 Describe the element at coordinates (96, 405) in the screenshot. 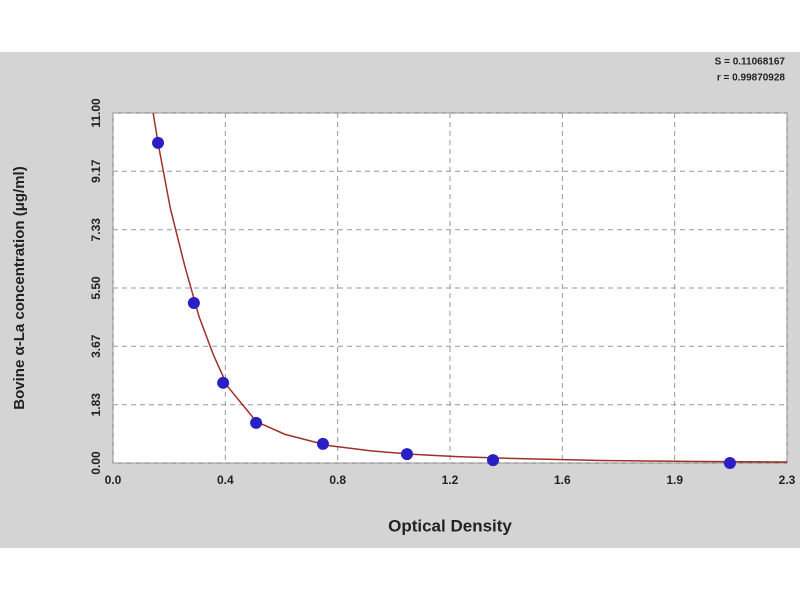

I see `y-tick-label: 1.83` at that location.